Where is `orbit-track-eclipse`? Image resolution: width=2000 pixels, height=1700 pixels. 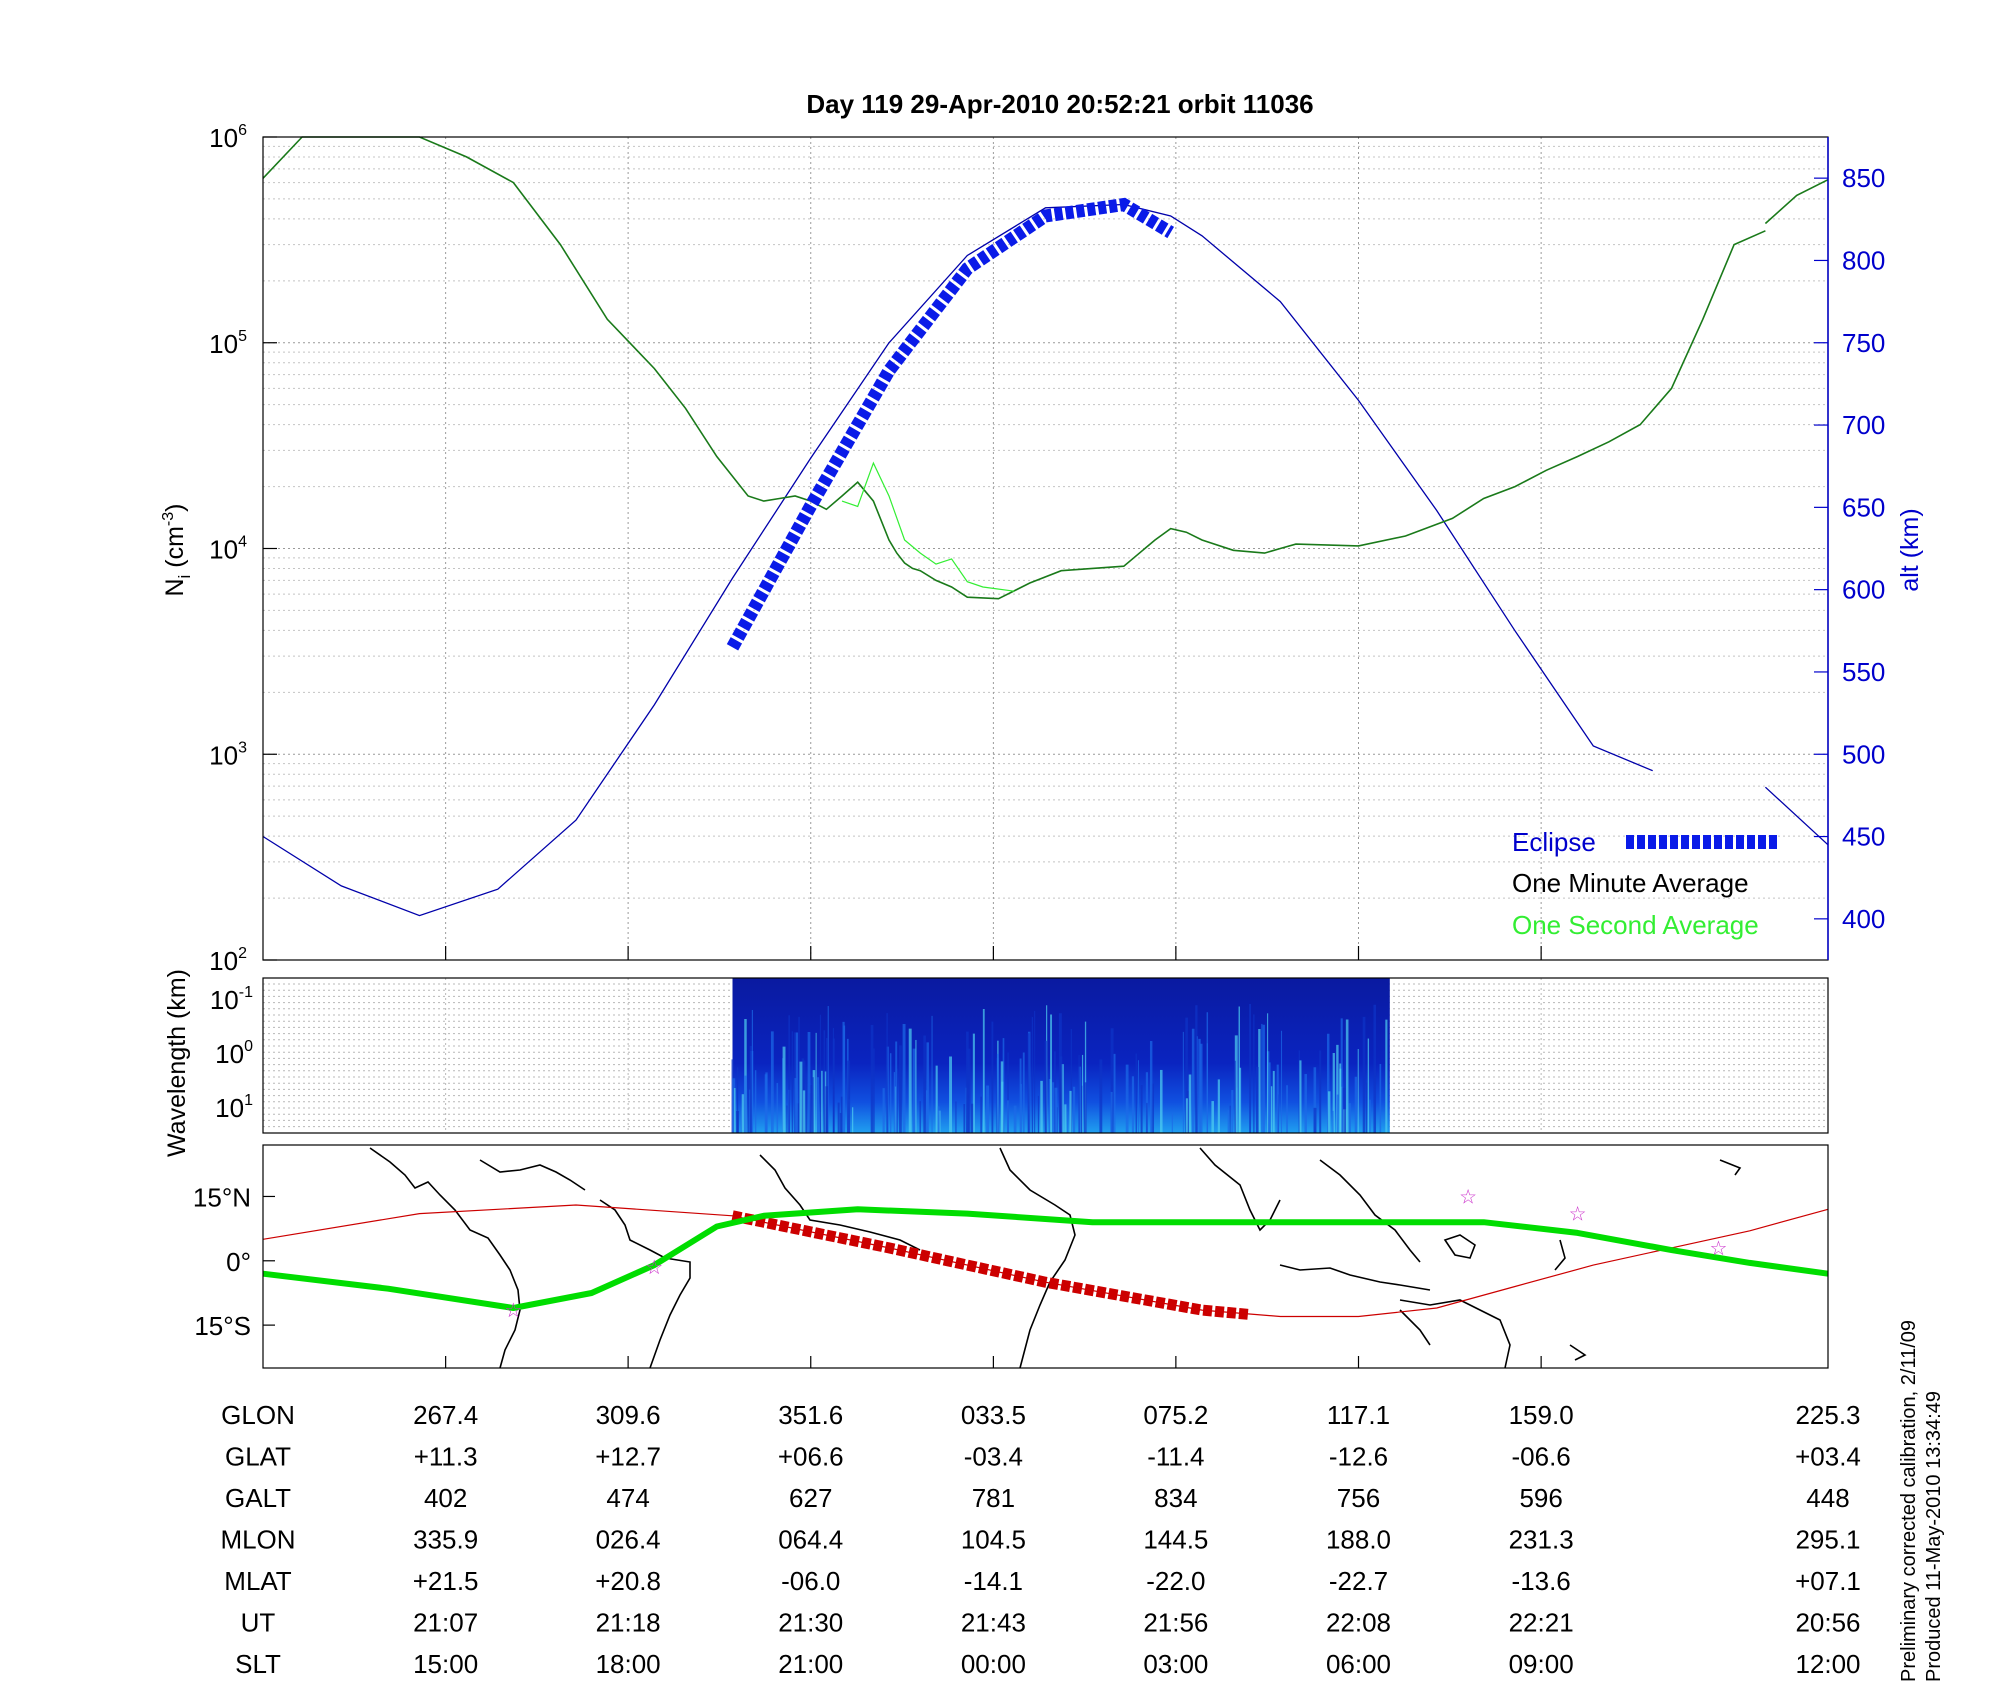 orbit-track-eclipse is located at coordinates (990, 1265).